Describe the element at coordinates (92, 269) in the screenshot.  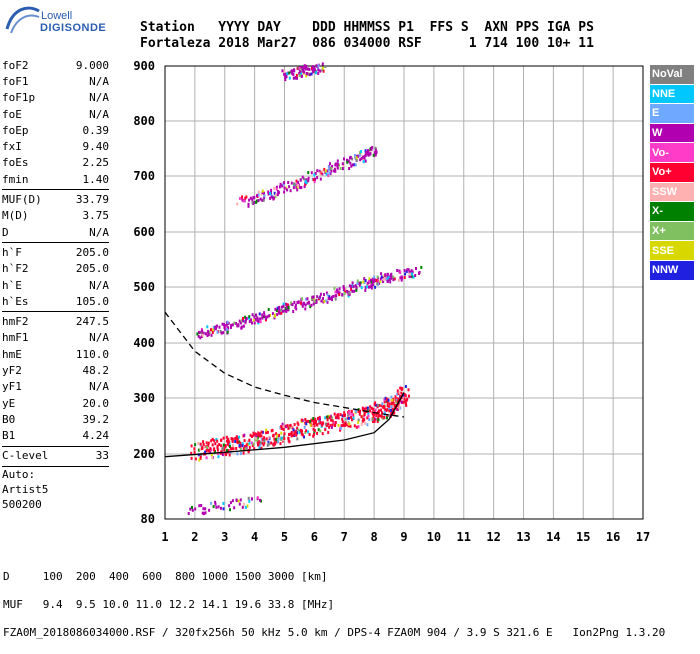
I see `param-value: 205.0` at that location.